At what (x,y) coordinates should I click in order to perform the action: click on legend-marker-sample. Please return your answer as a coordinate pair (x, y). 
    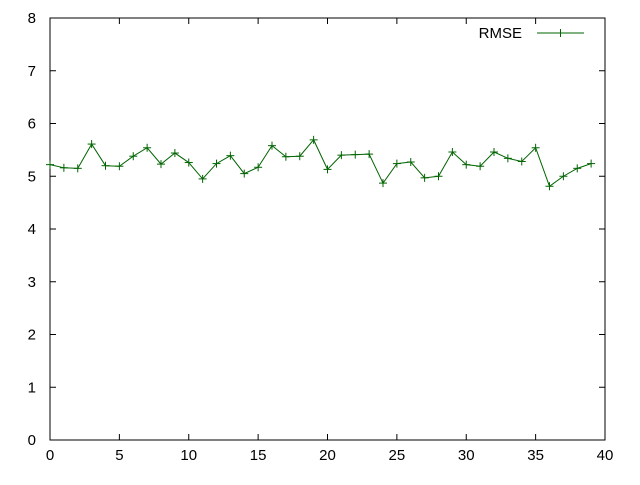
    Looking at the image, I should click on (560, 33).